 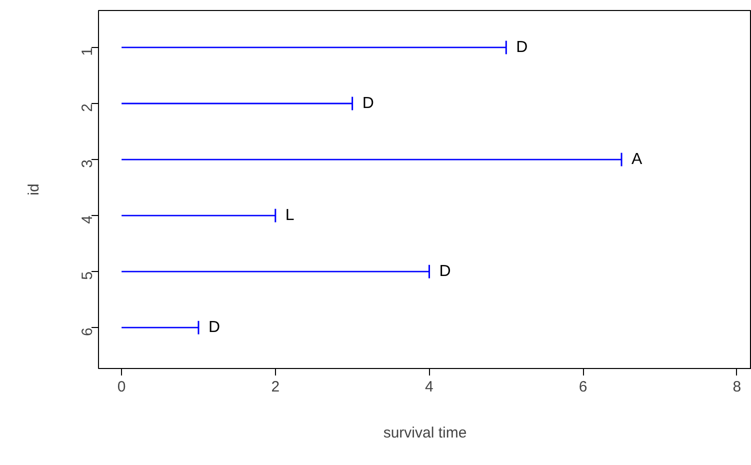 I want to click on x-axis-title: survival time, so click(x=425, y=433).